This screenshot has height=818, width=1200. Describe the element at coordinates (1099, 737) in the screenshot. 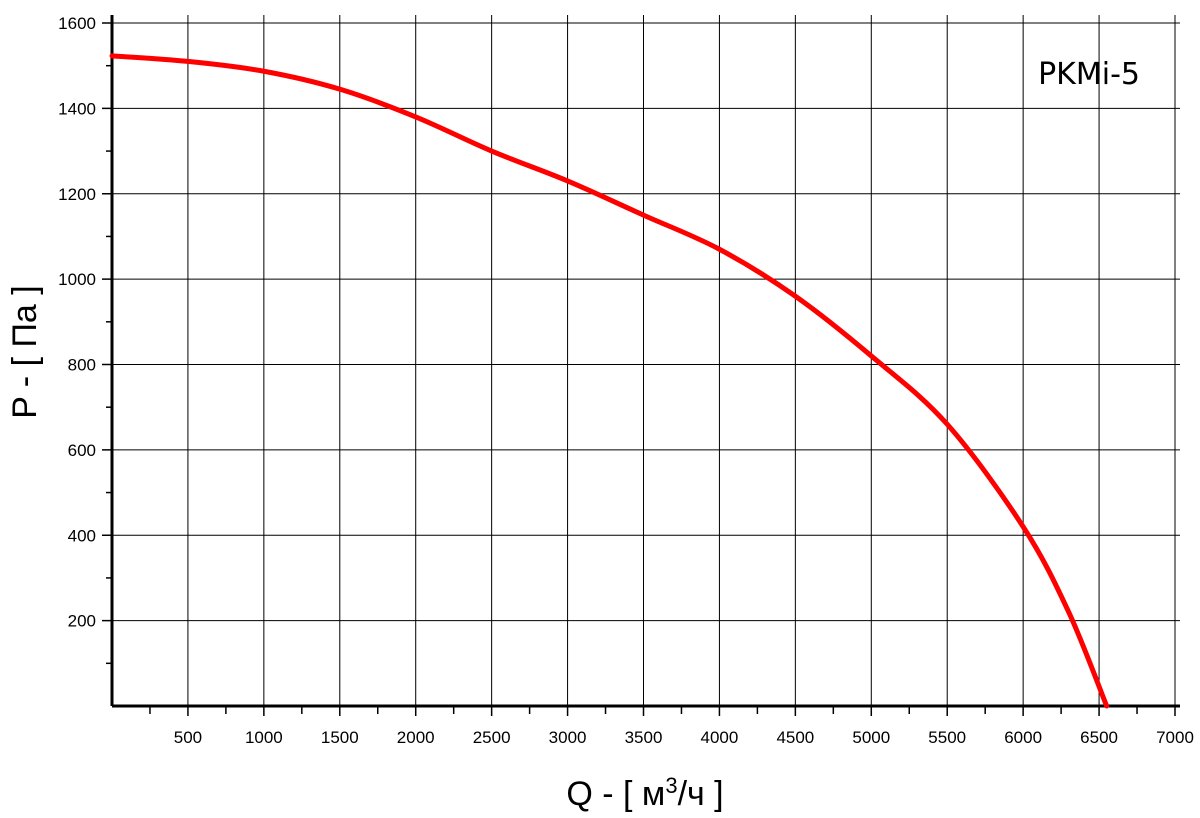

I see `x-tick-label: 6500` at that location.